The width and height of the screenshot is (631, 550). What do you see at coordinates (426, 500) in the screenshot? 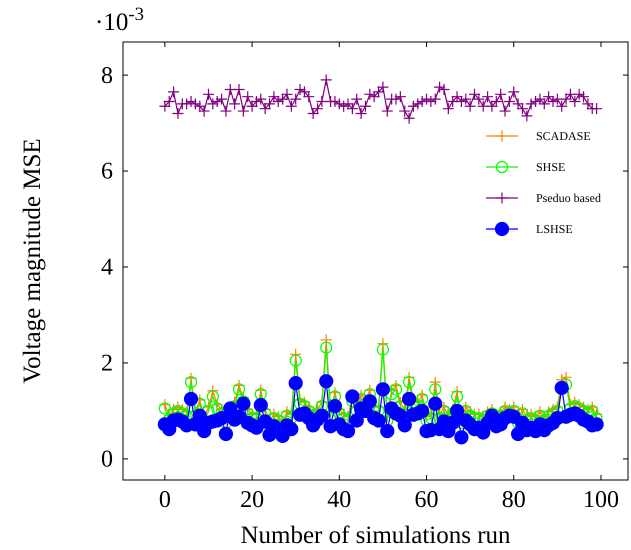
I see `x-tick-label: 60` at bounding box center [426, 500].